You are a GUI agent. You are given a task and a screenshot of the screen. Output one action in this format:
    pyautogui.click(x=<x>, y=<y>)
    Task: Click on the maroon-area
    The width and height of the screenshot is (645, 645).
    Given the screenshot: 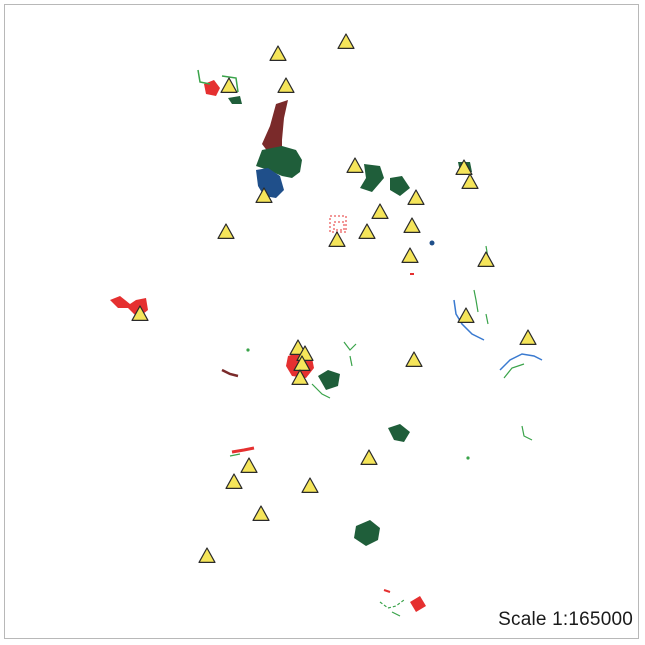 What is the action you would take?
    pyautogui.click(x=275, y=126)
    